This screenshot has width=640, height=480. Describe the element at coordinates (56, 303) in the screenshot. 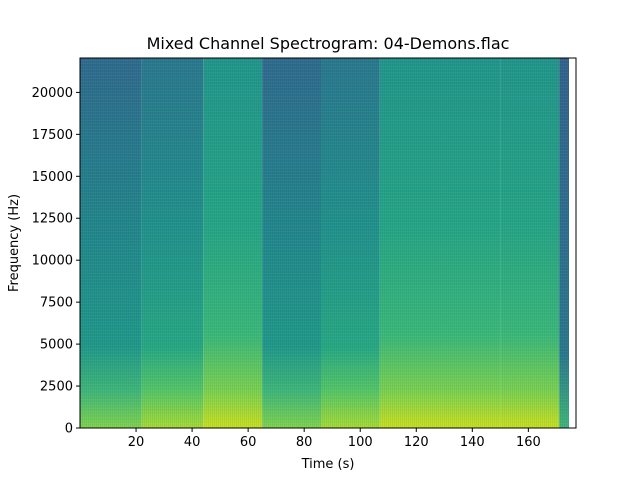

I see `y-tick-label: 7500` at that location.